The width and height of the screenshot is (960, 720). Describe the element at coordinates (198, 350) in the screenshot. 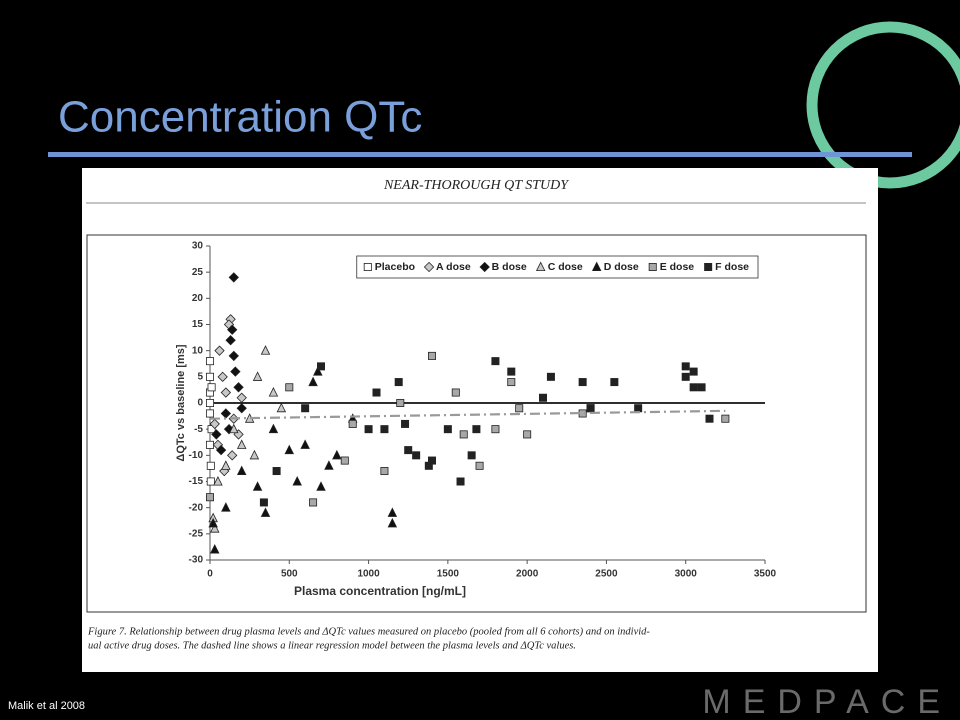

I see `y-tick-label: 10` at that location.